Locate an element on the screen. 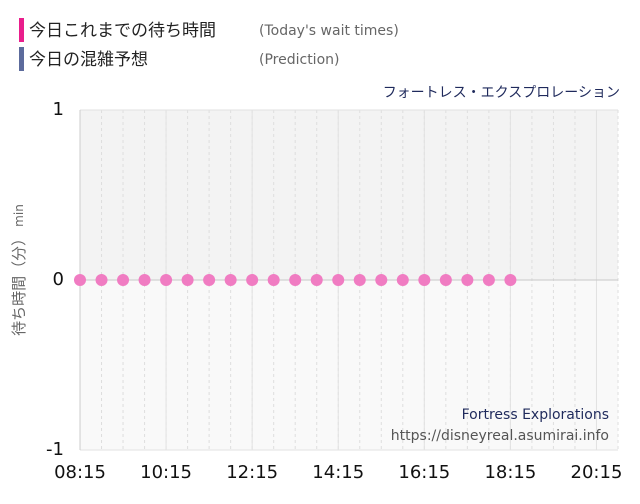  y-axis-title: 待ち時間（分） is located at coordinates (19, 283).